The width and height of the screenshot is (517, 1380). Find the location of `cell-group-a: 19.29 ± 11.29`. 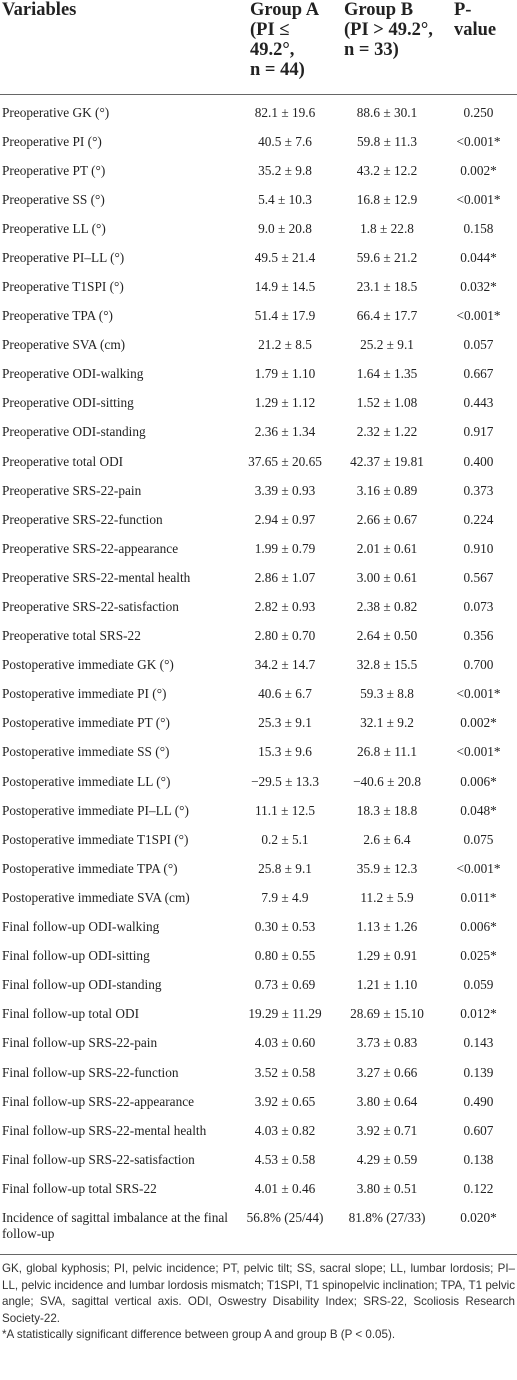

cell-group-a: 19.29 ± 11.29 is located at coordinates (285, 1014).